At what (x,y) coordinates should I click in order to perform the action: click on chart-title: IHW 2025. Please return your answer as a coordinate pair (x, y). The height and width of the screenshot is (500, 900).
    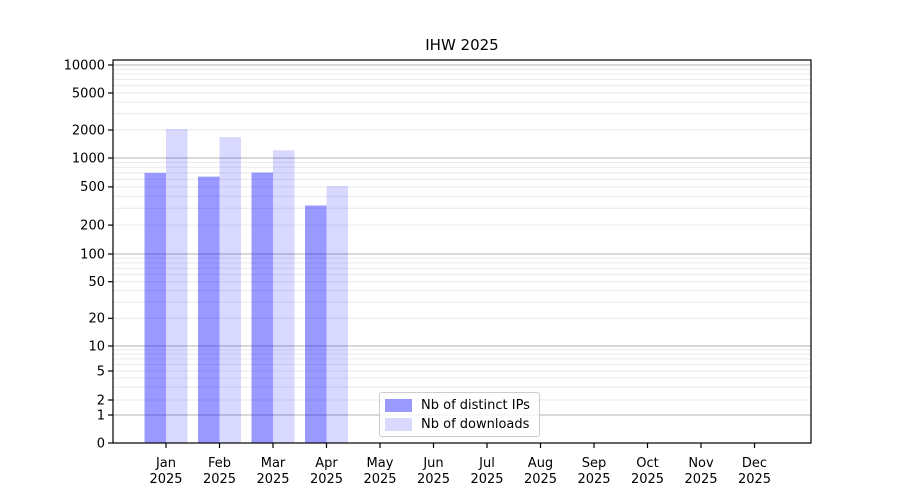
    Looking at the image, I should click on (462, 45).